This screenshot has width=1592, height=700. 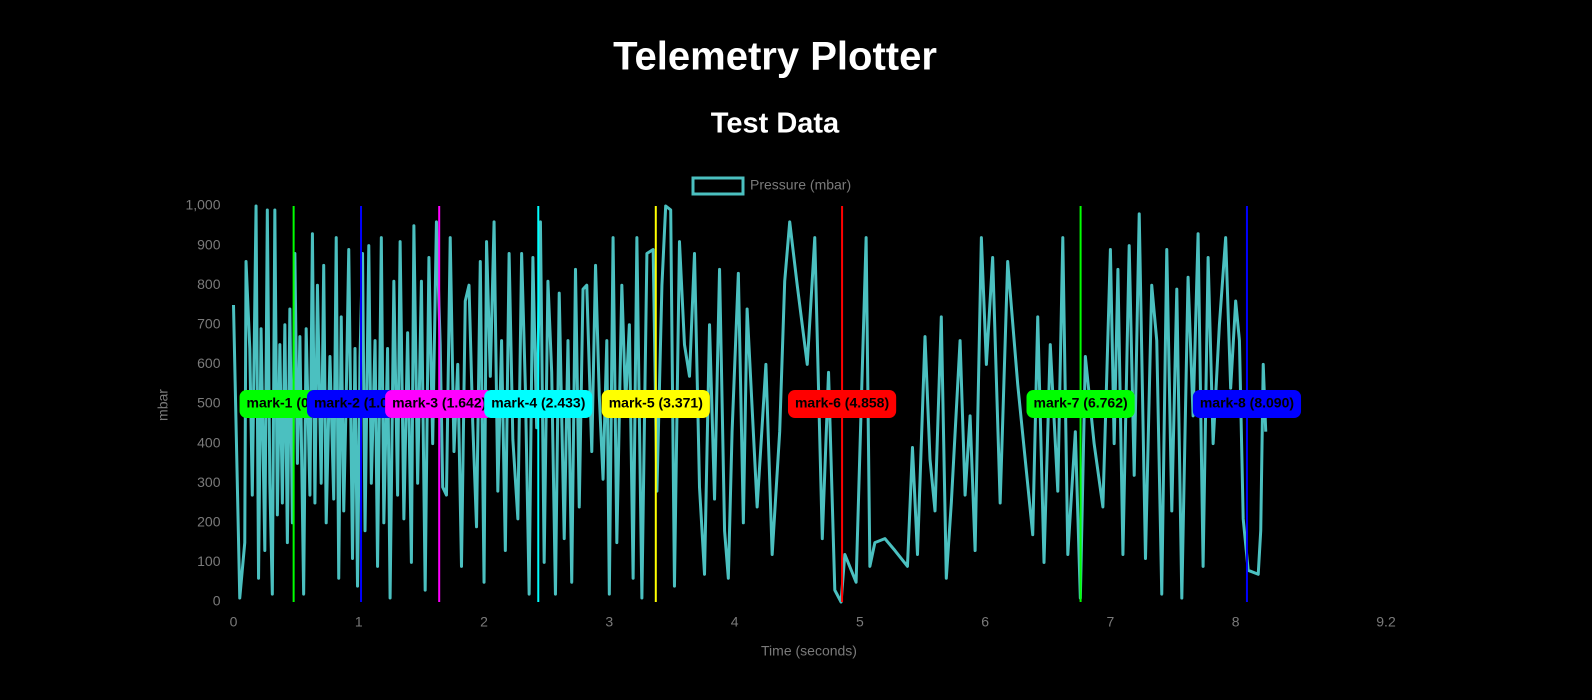 I want to click on x-tick-label: 7, so click(x=1111, y=622).